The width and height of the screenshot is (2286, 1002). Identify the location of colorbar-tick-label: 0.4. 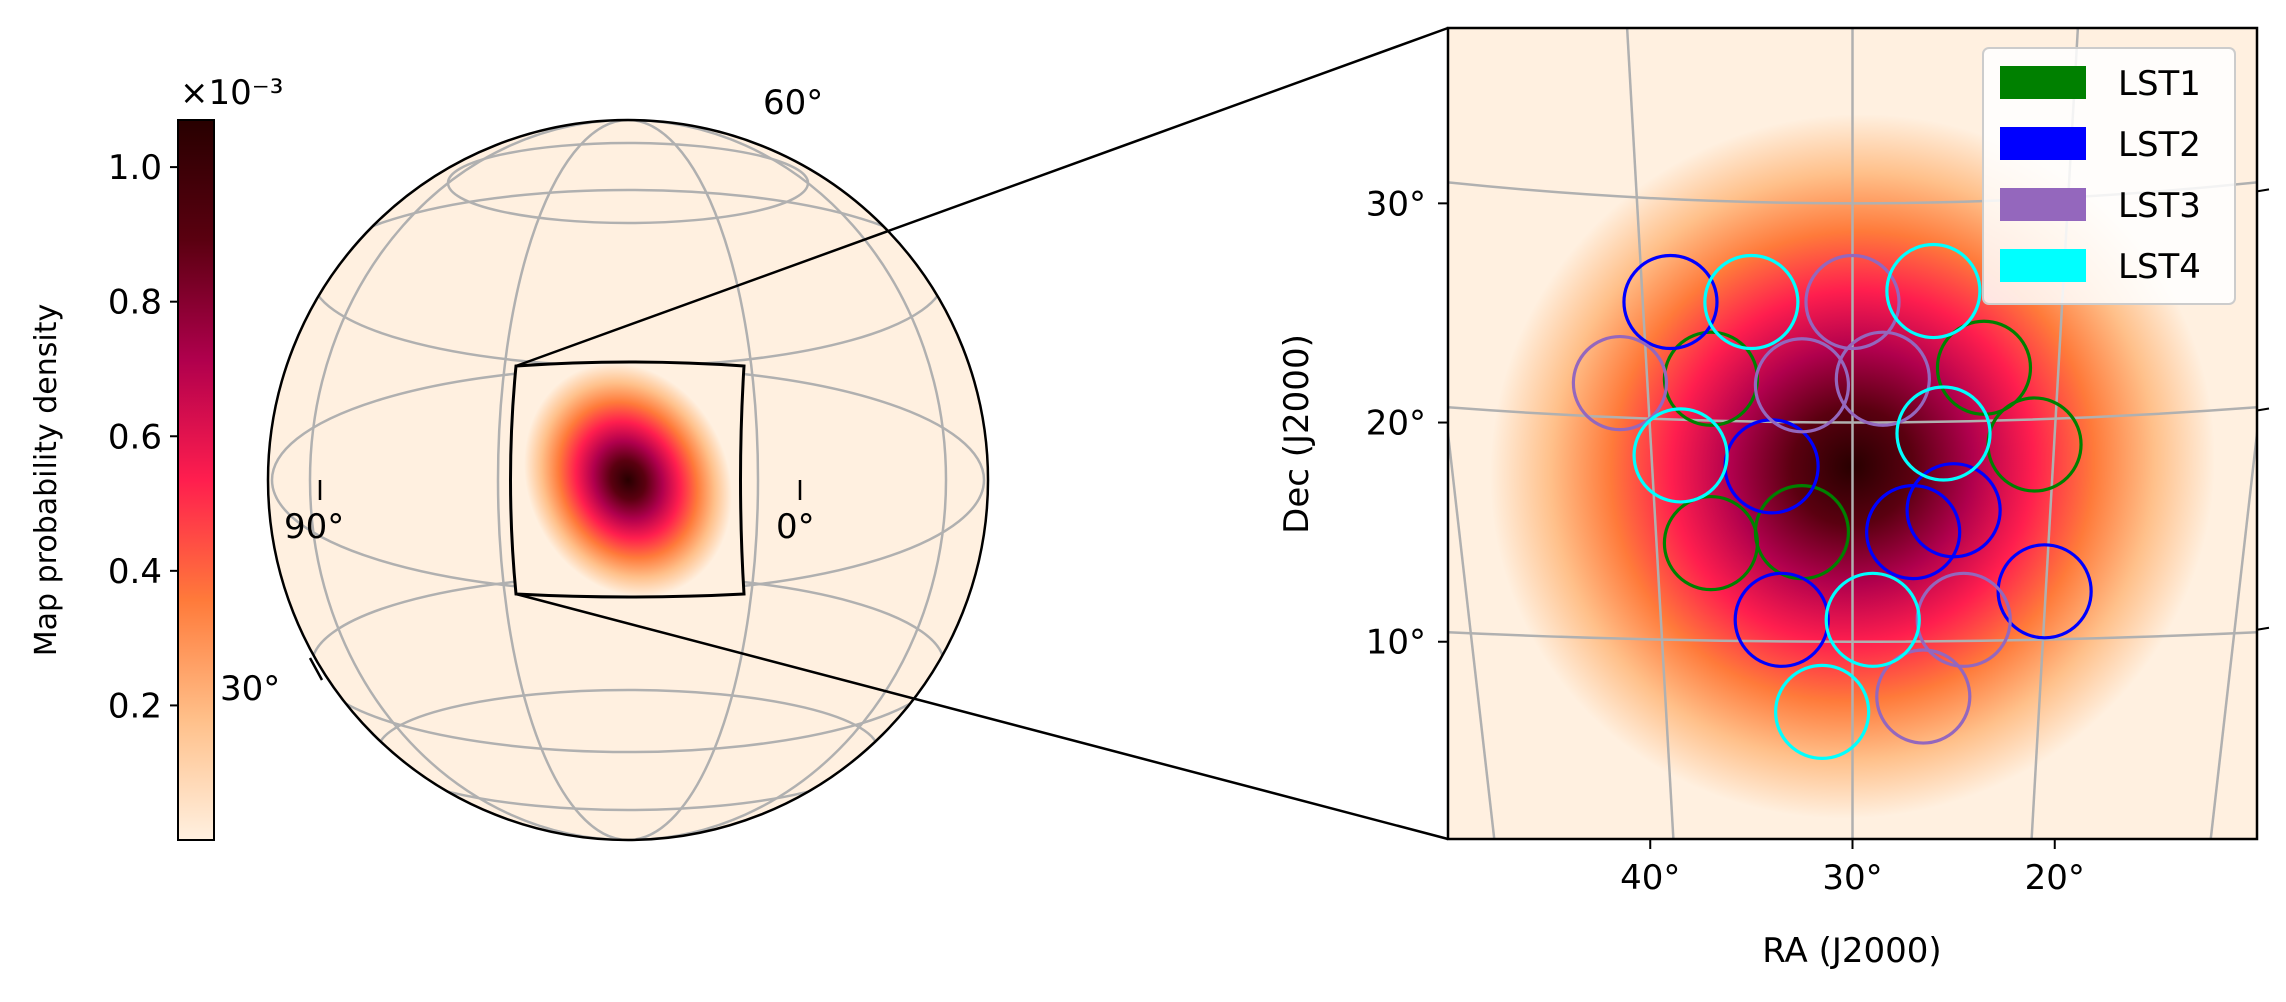
(135, 572).